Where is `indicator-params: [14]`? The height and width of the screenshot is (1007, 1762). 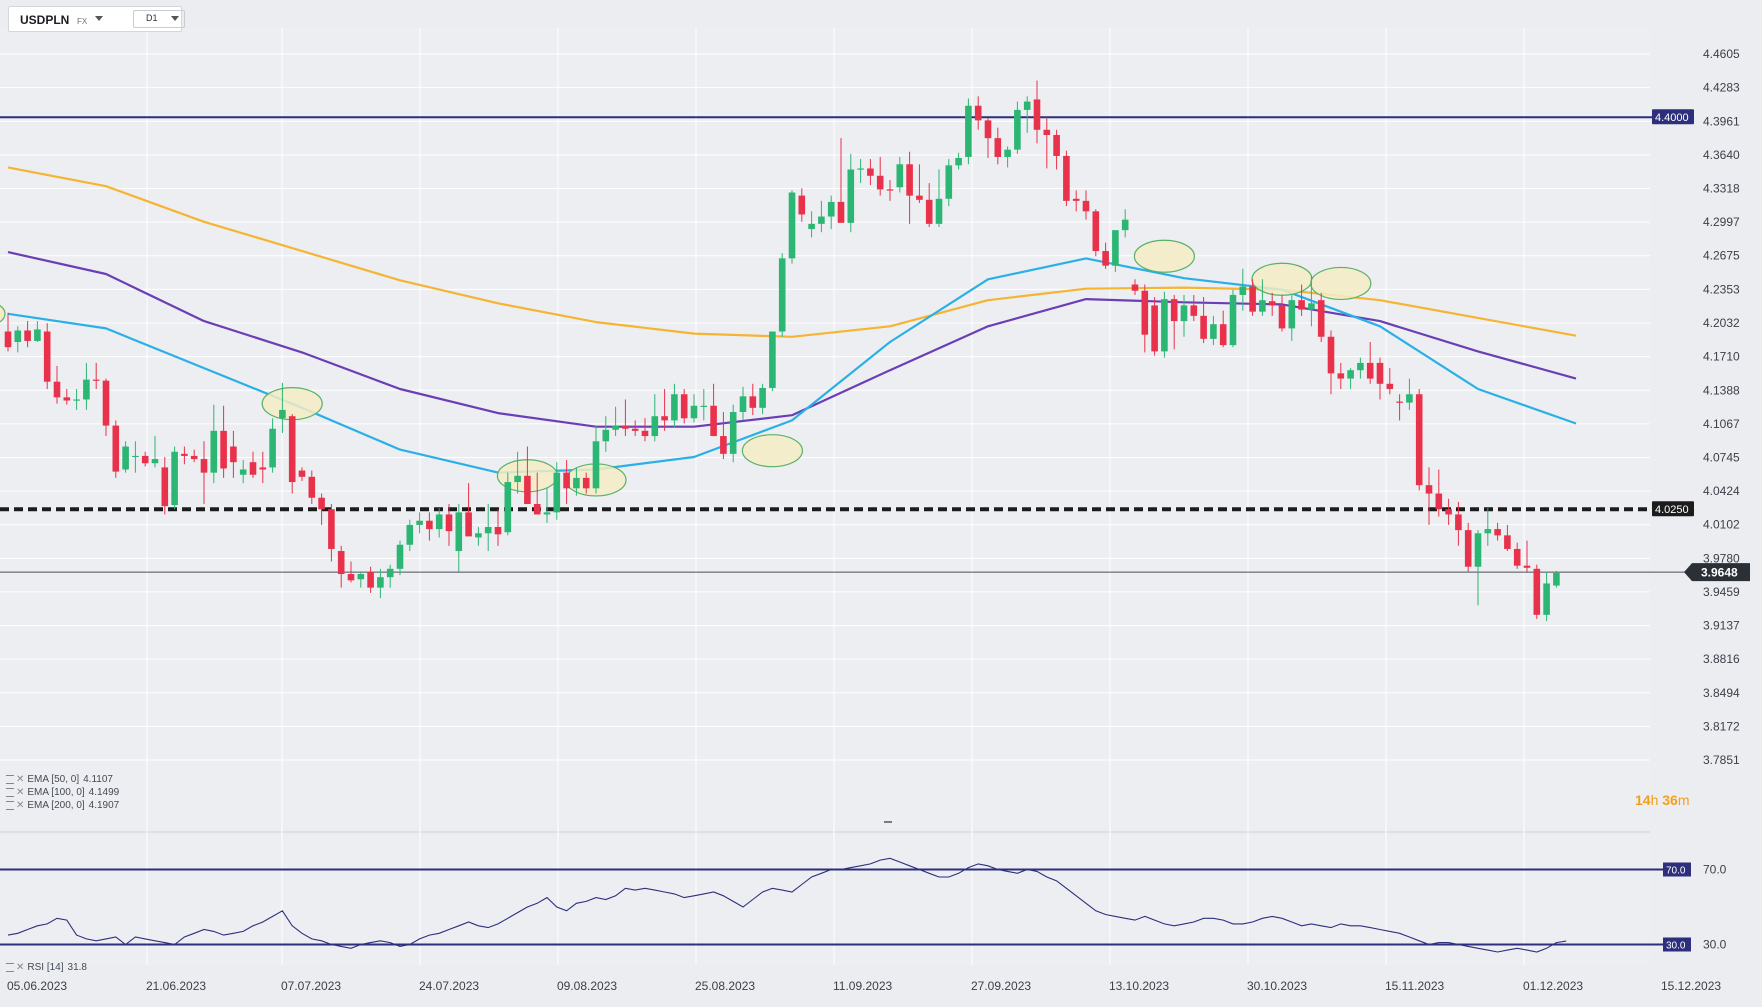 indicator-params: [14] is located at coordinates (55, 967).